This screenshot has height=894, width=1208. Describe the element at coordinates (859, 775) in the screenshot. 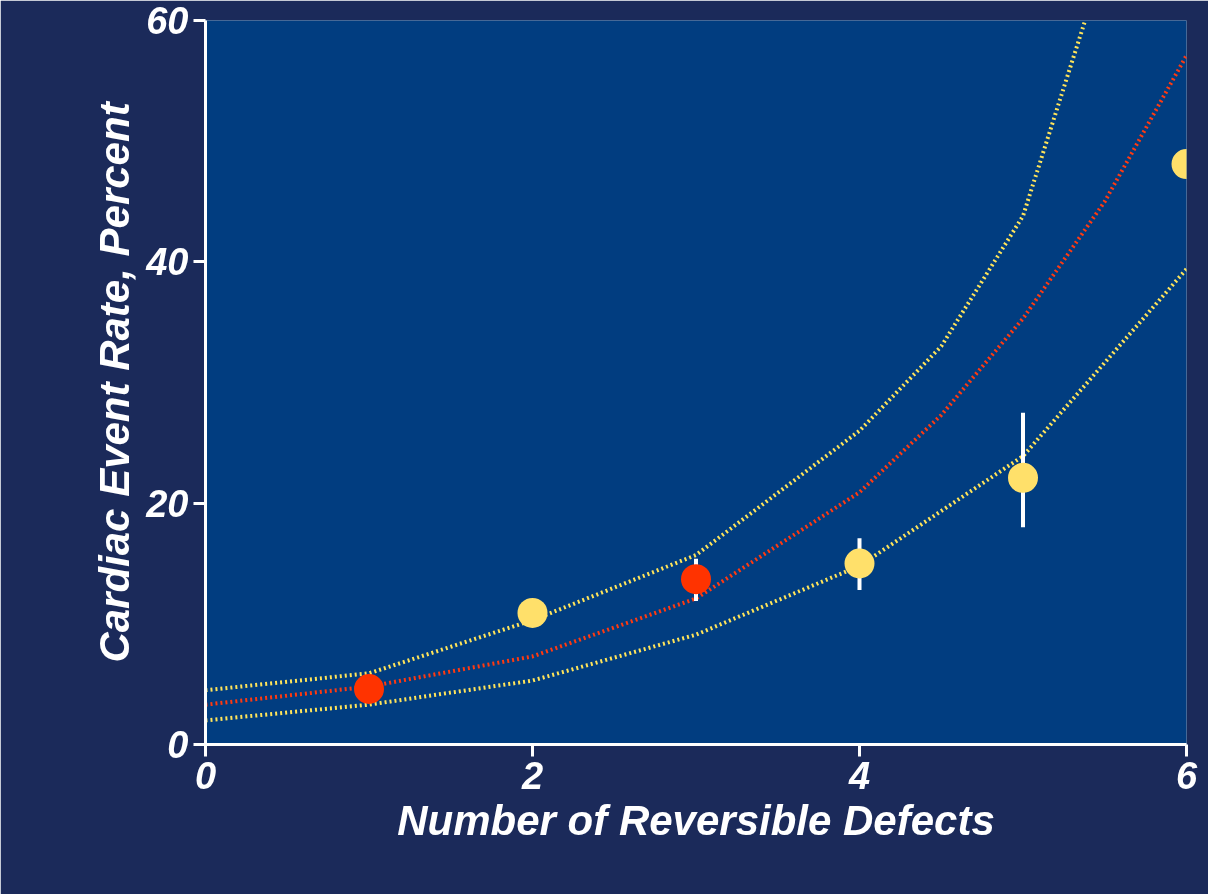

I see `x-tick-label: 4` at that location.